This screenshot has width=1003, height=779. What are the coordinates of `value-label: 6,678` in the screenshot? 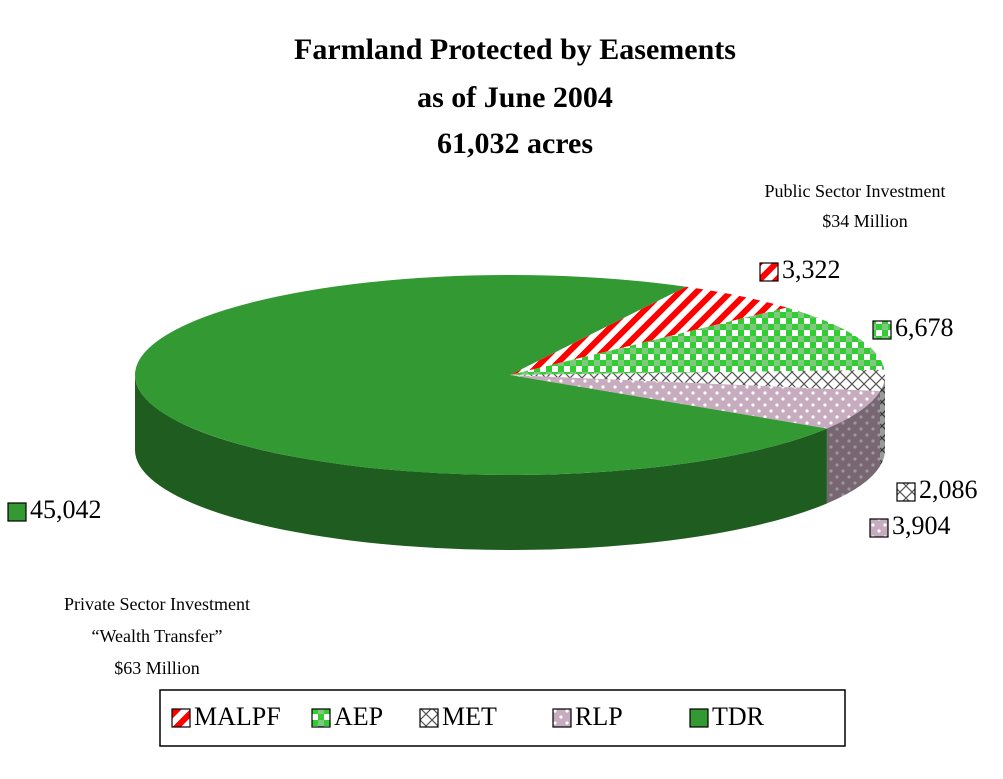 It's located at (924, 327).